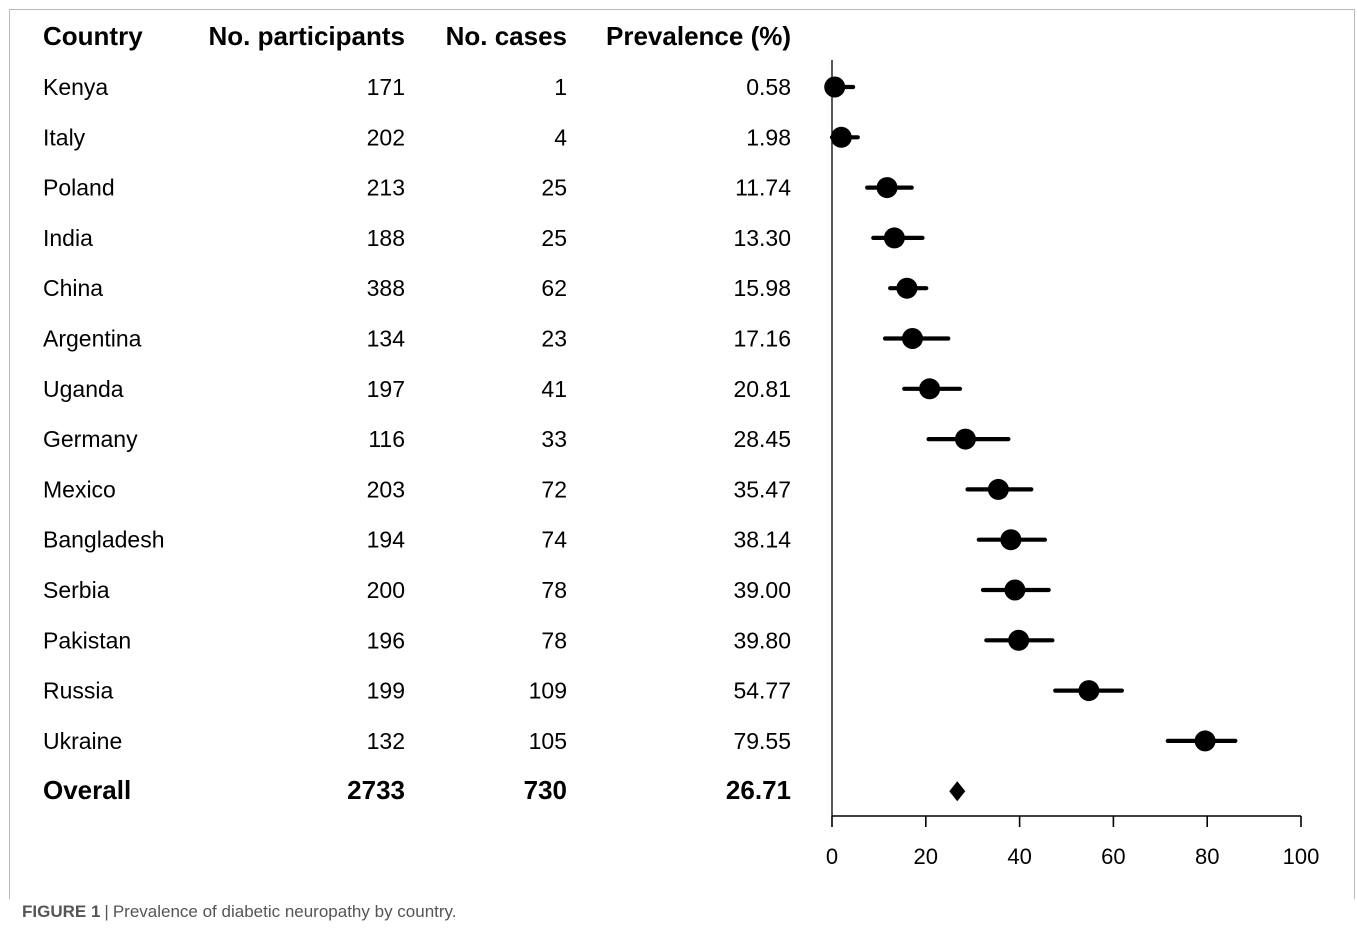  What do you see at coordinates (698, 36) in the screenshot?
I see `header-prevalence: Prevalence (%)` at bounding box center [698, 36].